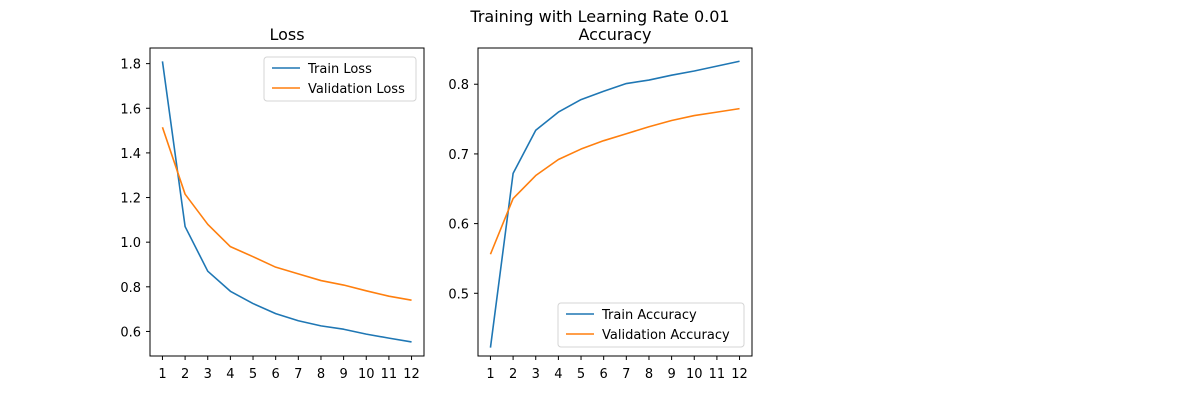  I want to click on legend: Train Loss Validation Loss, so click(340, 79).